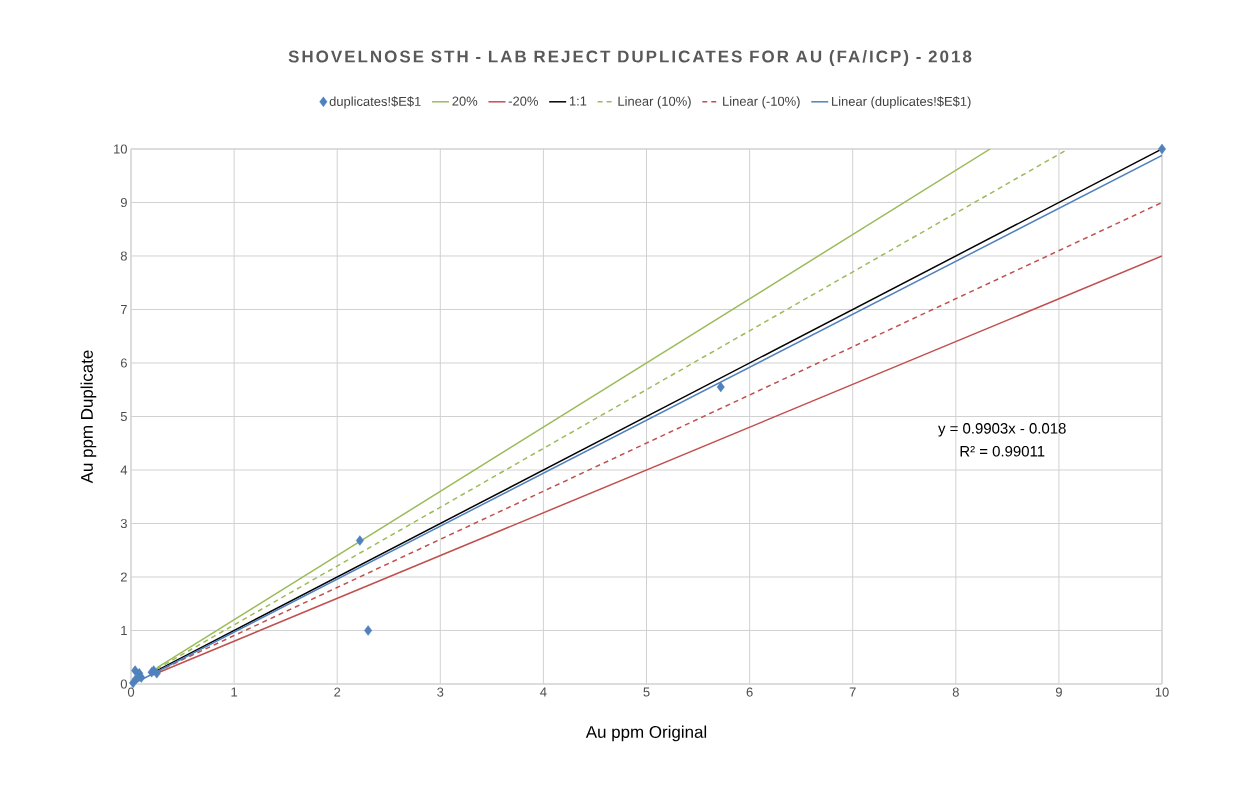 The height and width of the screenshot is (789, 1257). I want to click on y-tick-label: 5, so click(123, 416).